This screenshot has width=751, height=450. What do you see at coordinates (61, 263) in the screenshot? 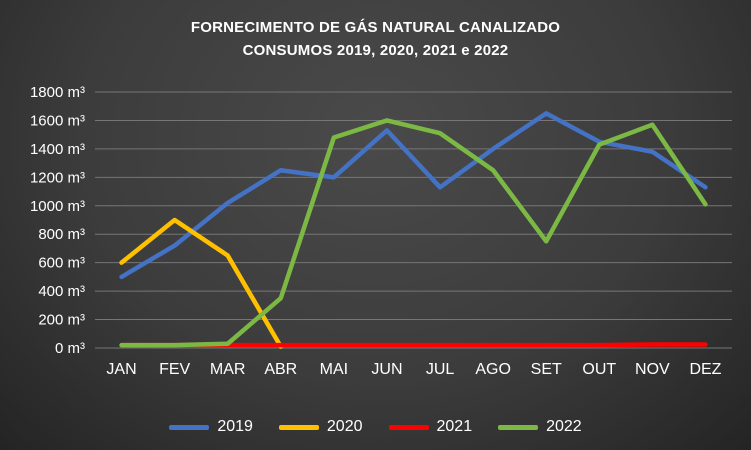
I see `y-tick-label: 600 m³` at bounding box center [61, 263].